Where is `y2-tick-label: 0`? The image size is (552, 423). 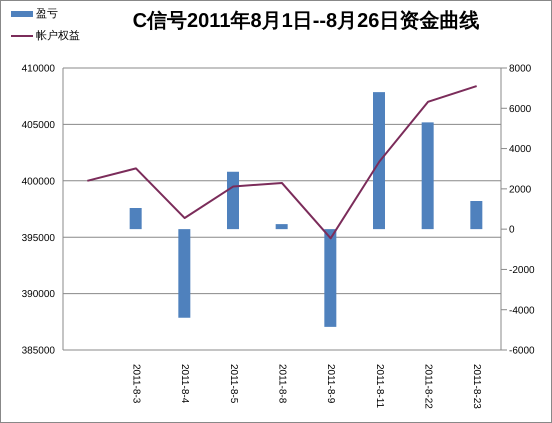
y2-tick-label: 0 is located at coordinates (512, 230).